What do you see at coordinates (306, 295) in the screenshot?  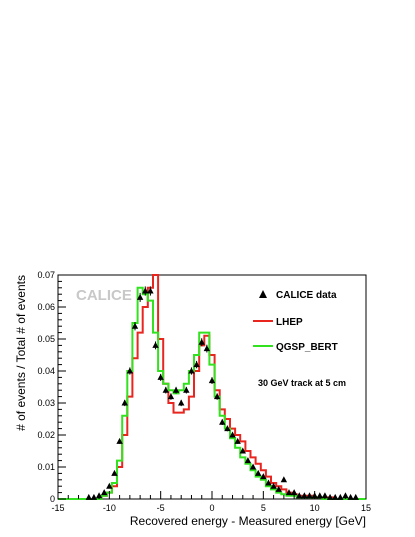 I see `legend-label-calice-data: CALICE data` at bounding box center [306, 295].